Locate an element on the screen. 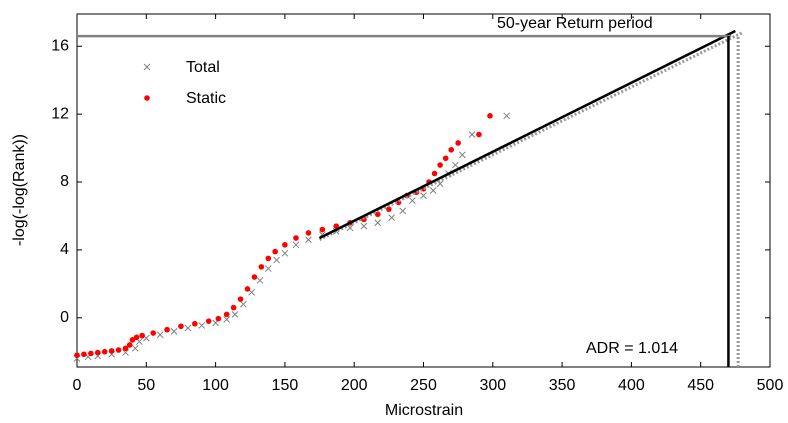  x-axis-label: Microstrain is located at coordinates (424, 410).